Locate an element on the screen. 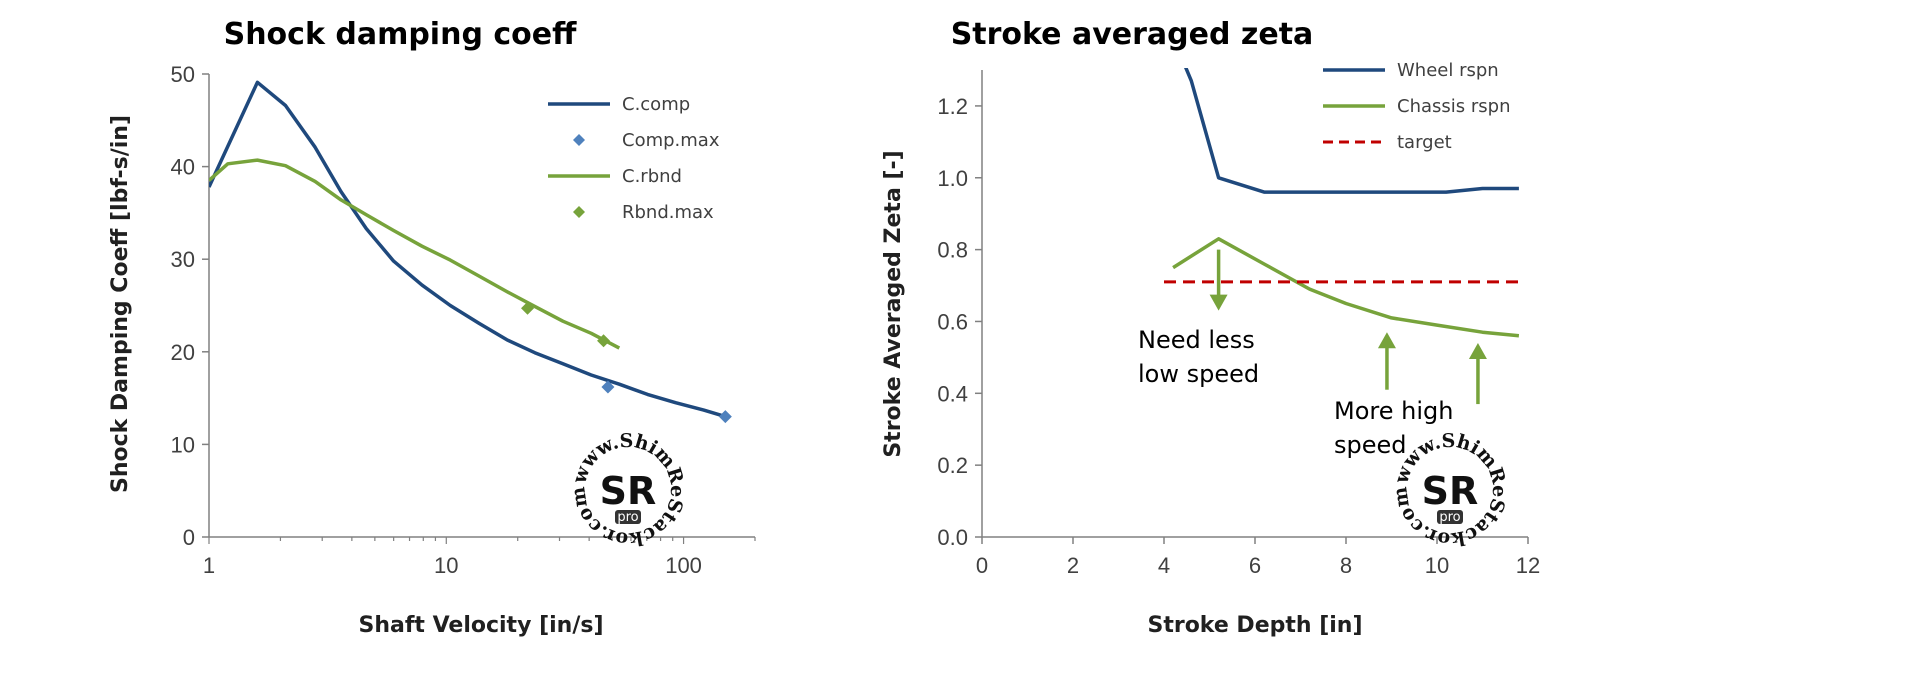  annotation-text: More high is located at coordinates (1393, 411).